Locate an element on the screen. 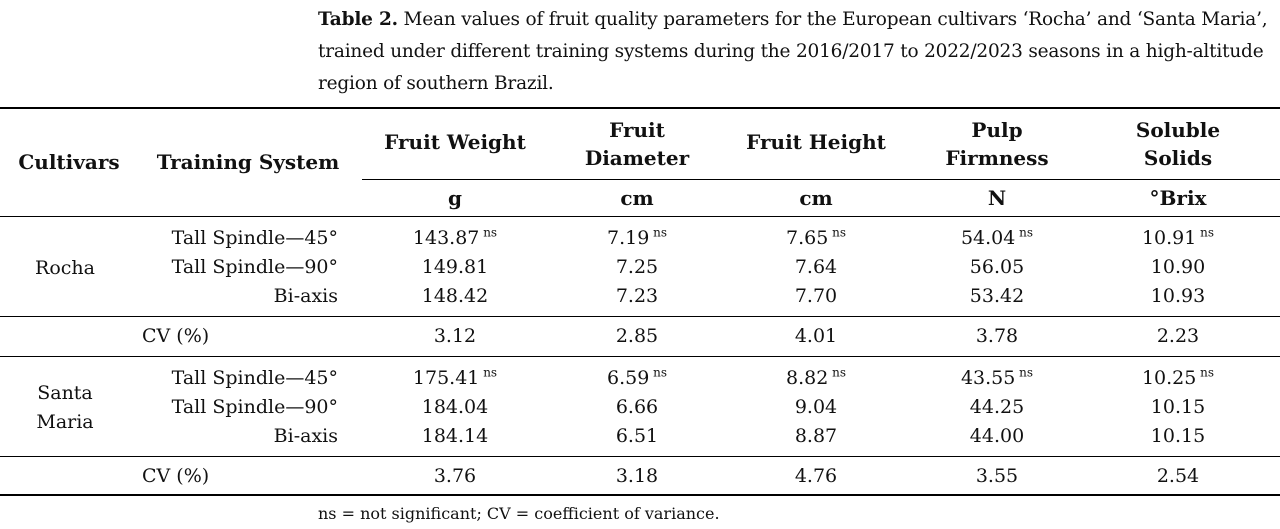 This screenshot has width=1280, height=529. value-cell: 10.91 ns is located at coordinates (1178, 237).